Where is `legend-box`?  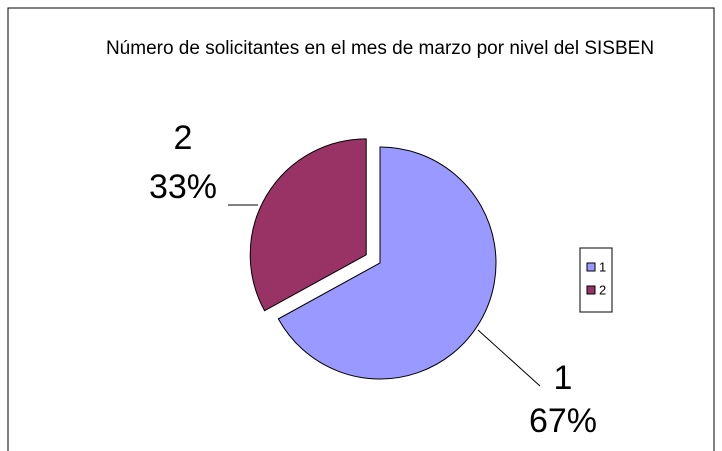
legend-box is located at coordinates (596, 280).